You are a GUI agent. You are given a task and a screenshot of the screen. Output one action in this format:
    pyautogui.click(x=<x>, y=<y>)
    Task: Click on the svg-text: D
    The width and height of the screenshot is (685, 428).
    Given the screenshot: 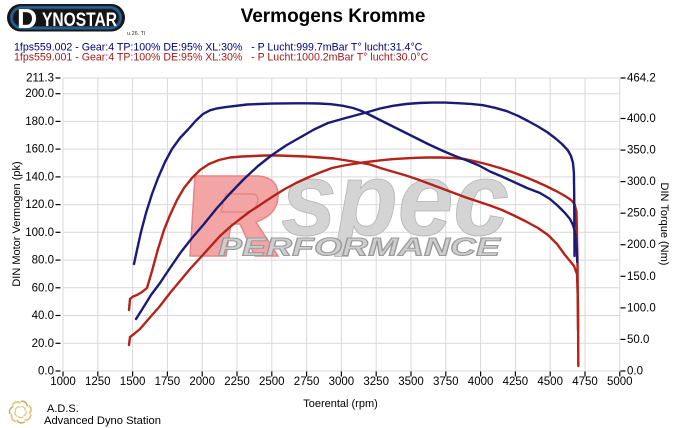 What is the action you would take?
    pyautogui.click(x=27, y=18)
    